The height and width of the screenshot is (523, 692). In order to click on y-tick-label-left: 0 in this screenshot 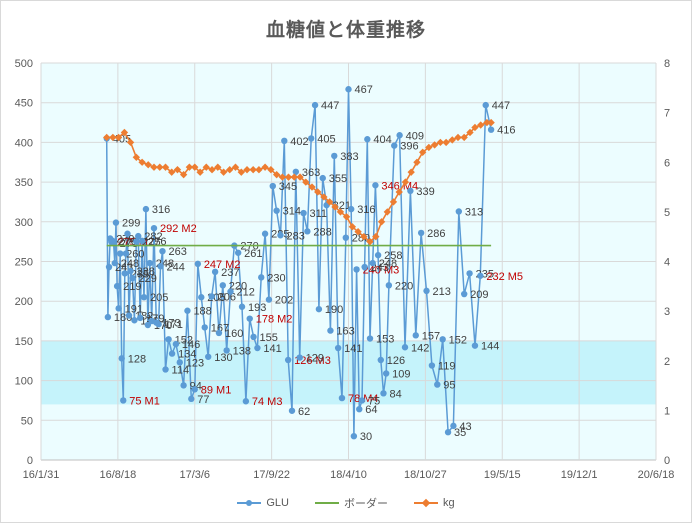, I will do `click(30, 461)`.